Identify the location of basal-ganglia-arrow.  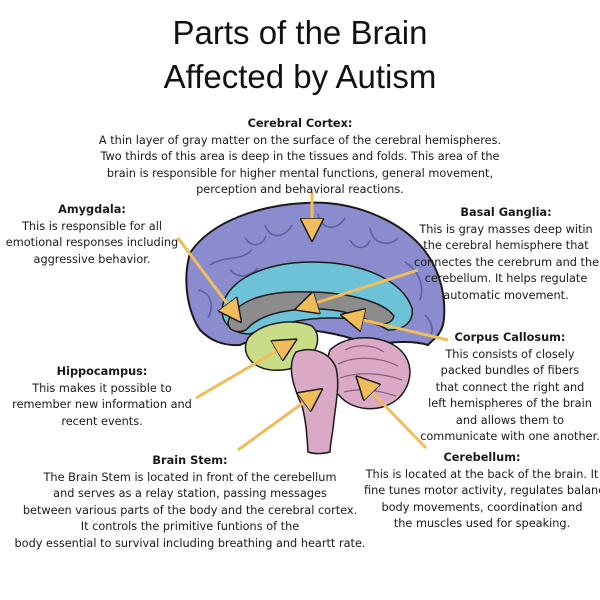
(359, 288).